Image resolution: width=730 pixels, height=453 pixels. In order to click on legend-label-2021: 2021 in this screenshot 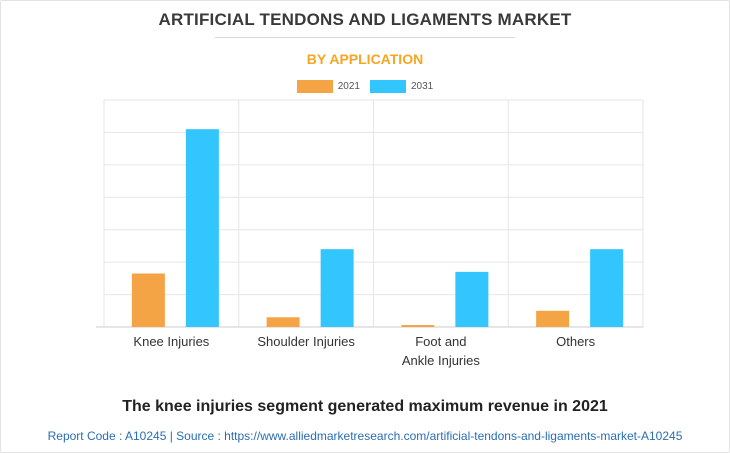, I will do `click(348, 86)`.